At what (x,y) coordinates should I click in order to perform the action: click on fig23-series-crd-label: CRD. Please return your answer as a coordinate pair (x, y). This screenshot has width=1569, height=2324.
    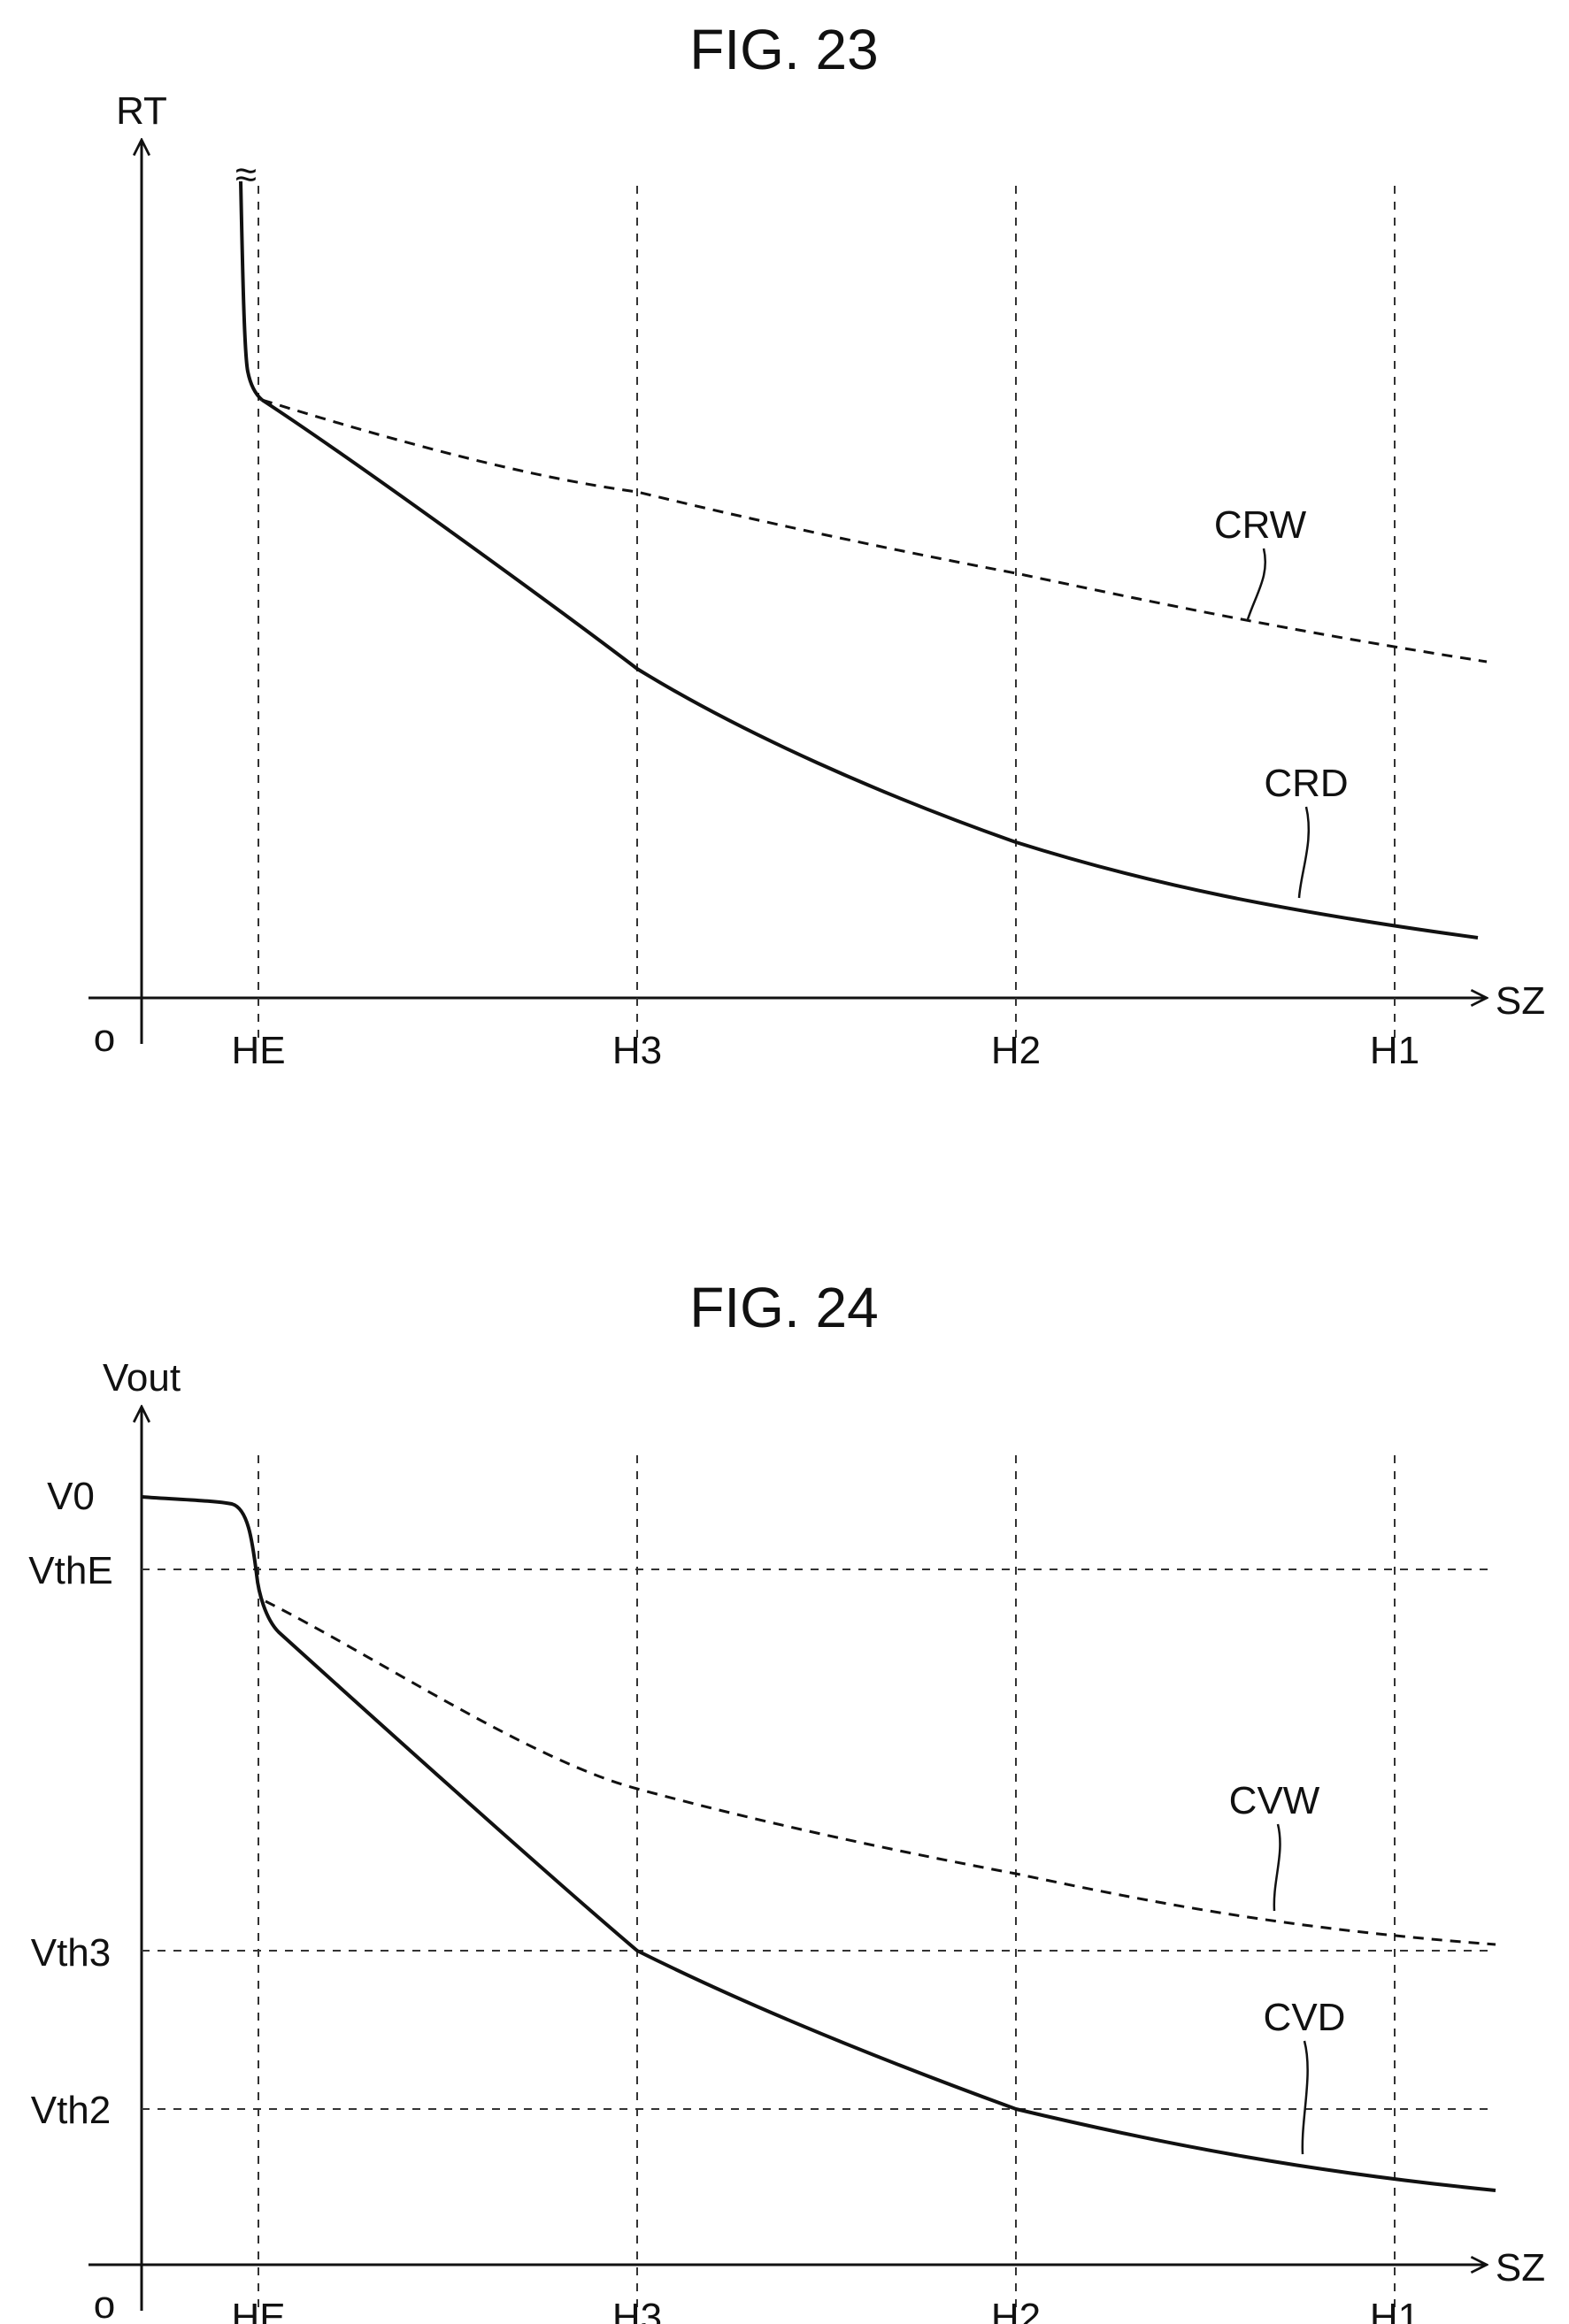
    Looking at the image, I should click on (1306, 783).